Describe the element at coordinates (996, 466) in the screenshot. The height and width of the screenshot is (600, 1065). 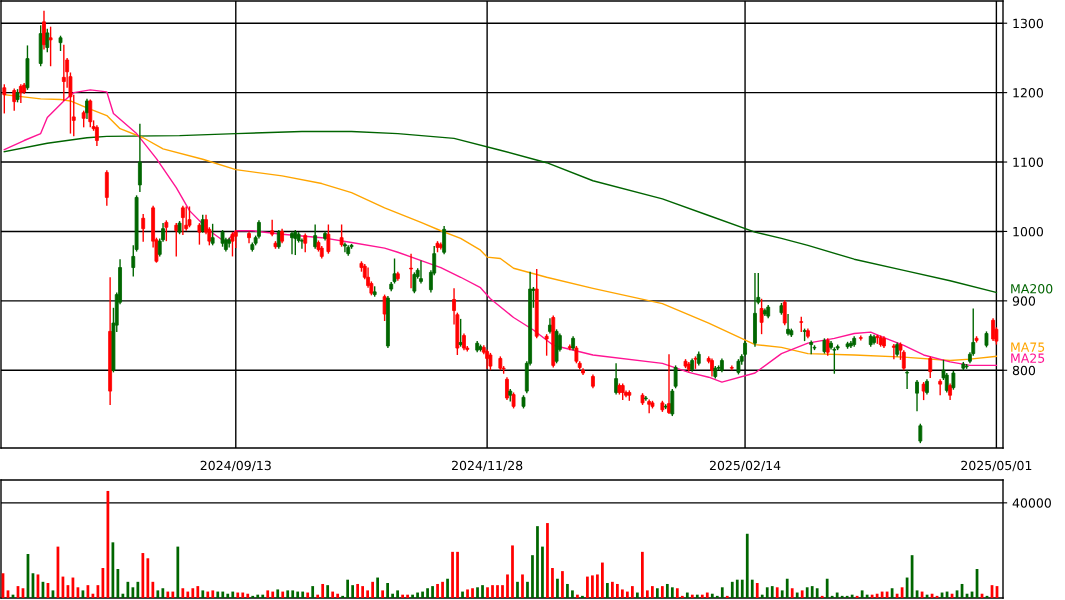
I see `x-tick-label: 2025/05/01` at that location.